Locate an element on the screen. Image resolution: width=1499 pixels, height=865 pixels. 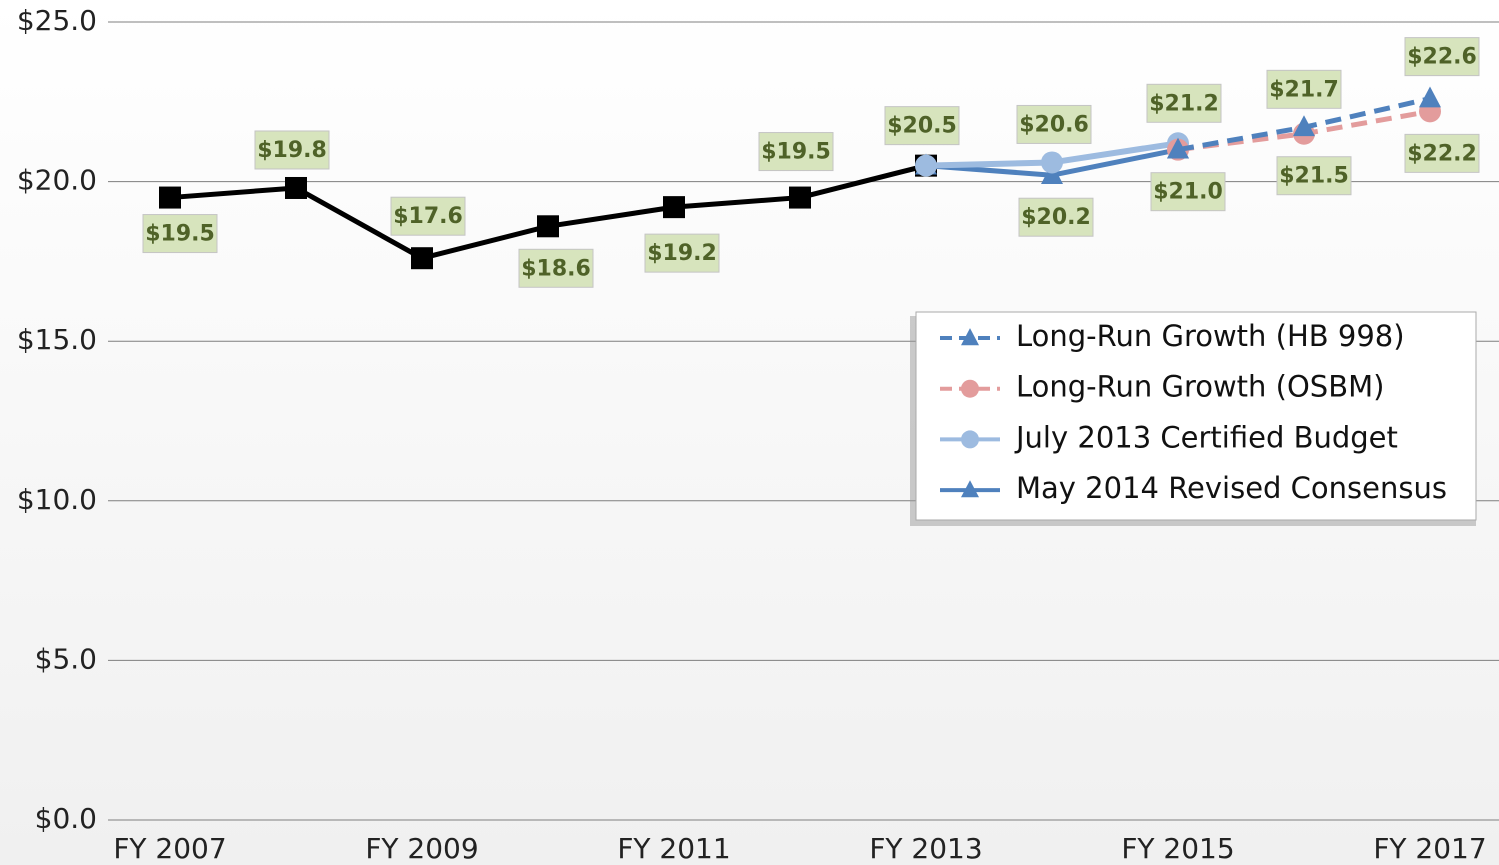
x-tick-label: FY 2011 is located at coordinates (673, 848).